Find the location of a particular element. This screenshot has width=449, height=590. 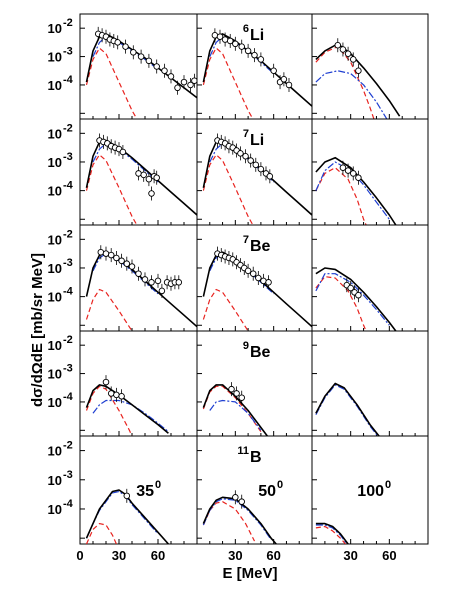

nuclide-mass-number: 7 is located at coordinates (246, 134).